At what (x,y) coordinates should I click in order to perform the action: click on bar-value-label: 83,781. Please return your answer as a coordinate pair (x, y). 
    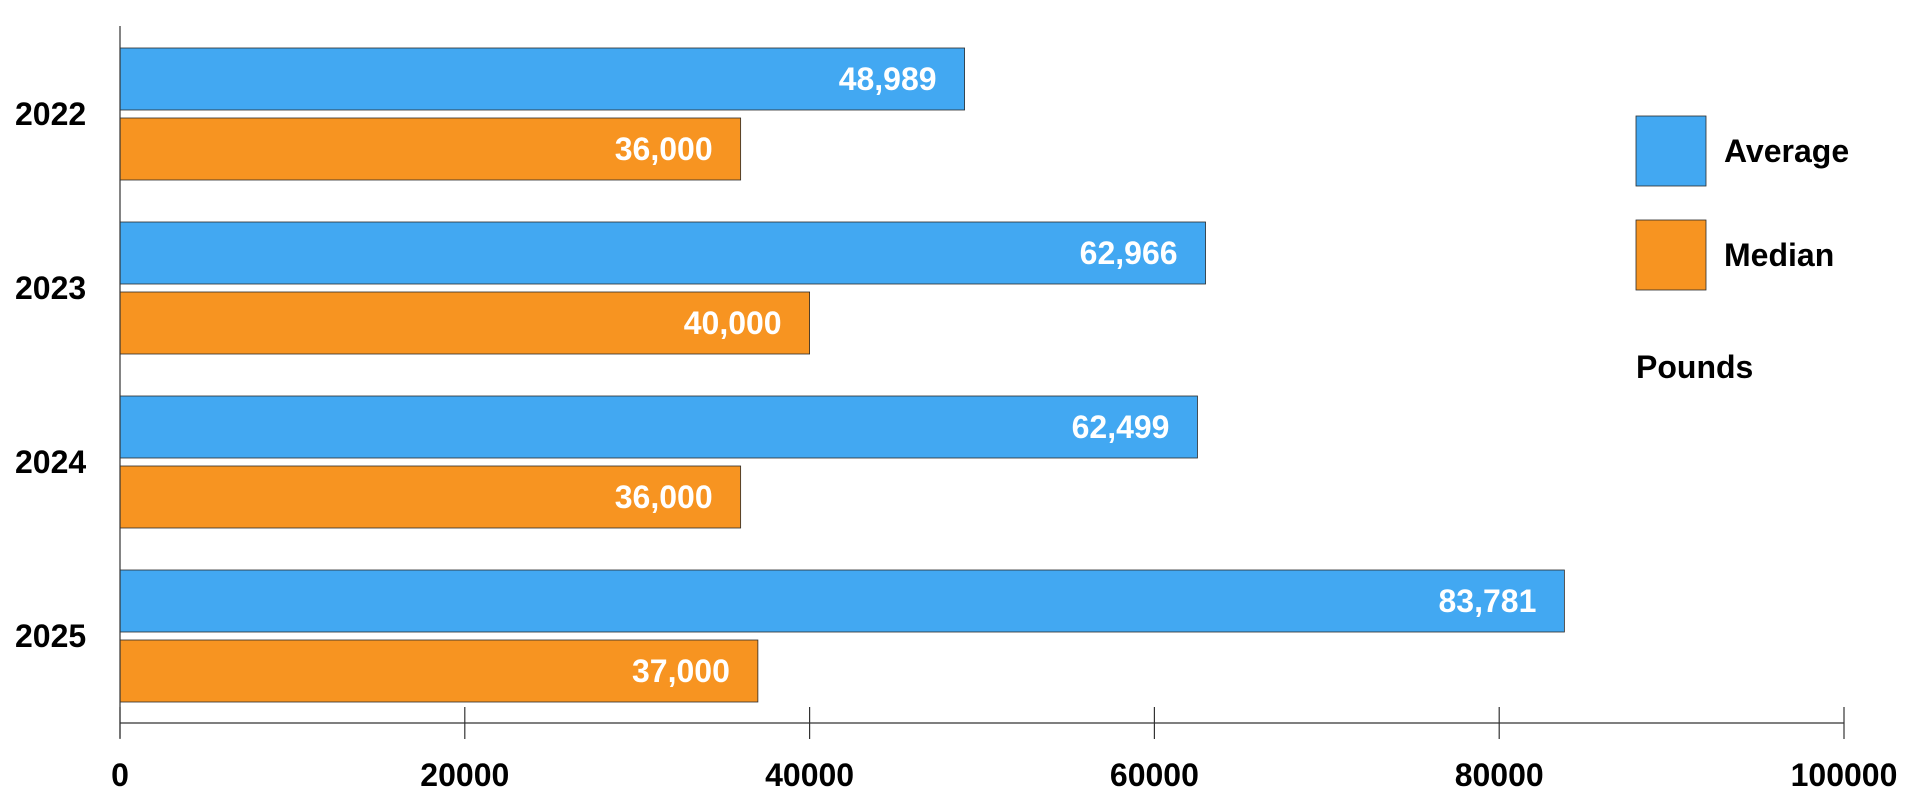
    Looking at the image, I should click on (1488, 601).